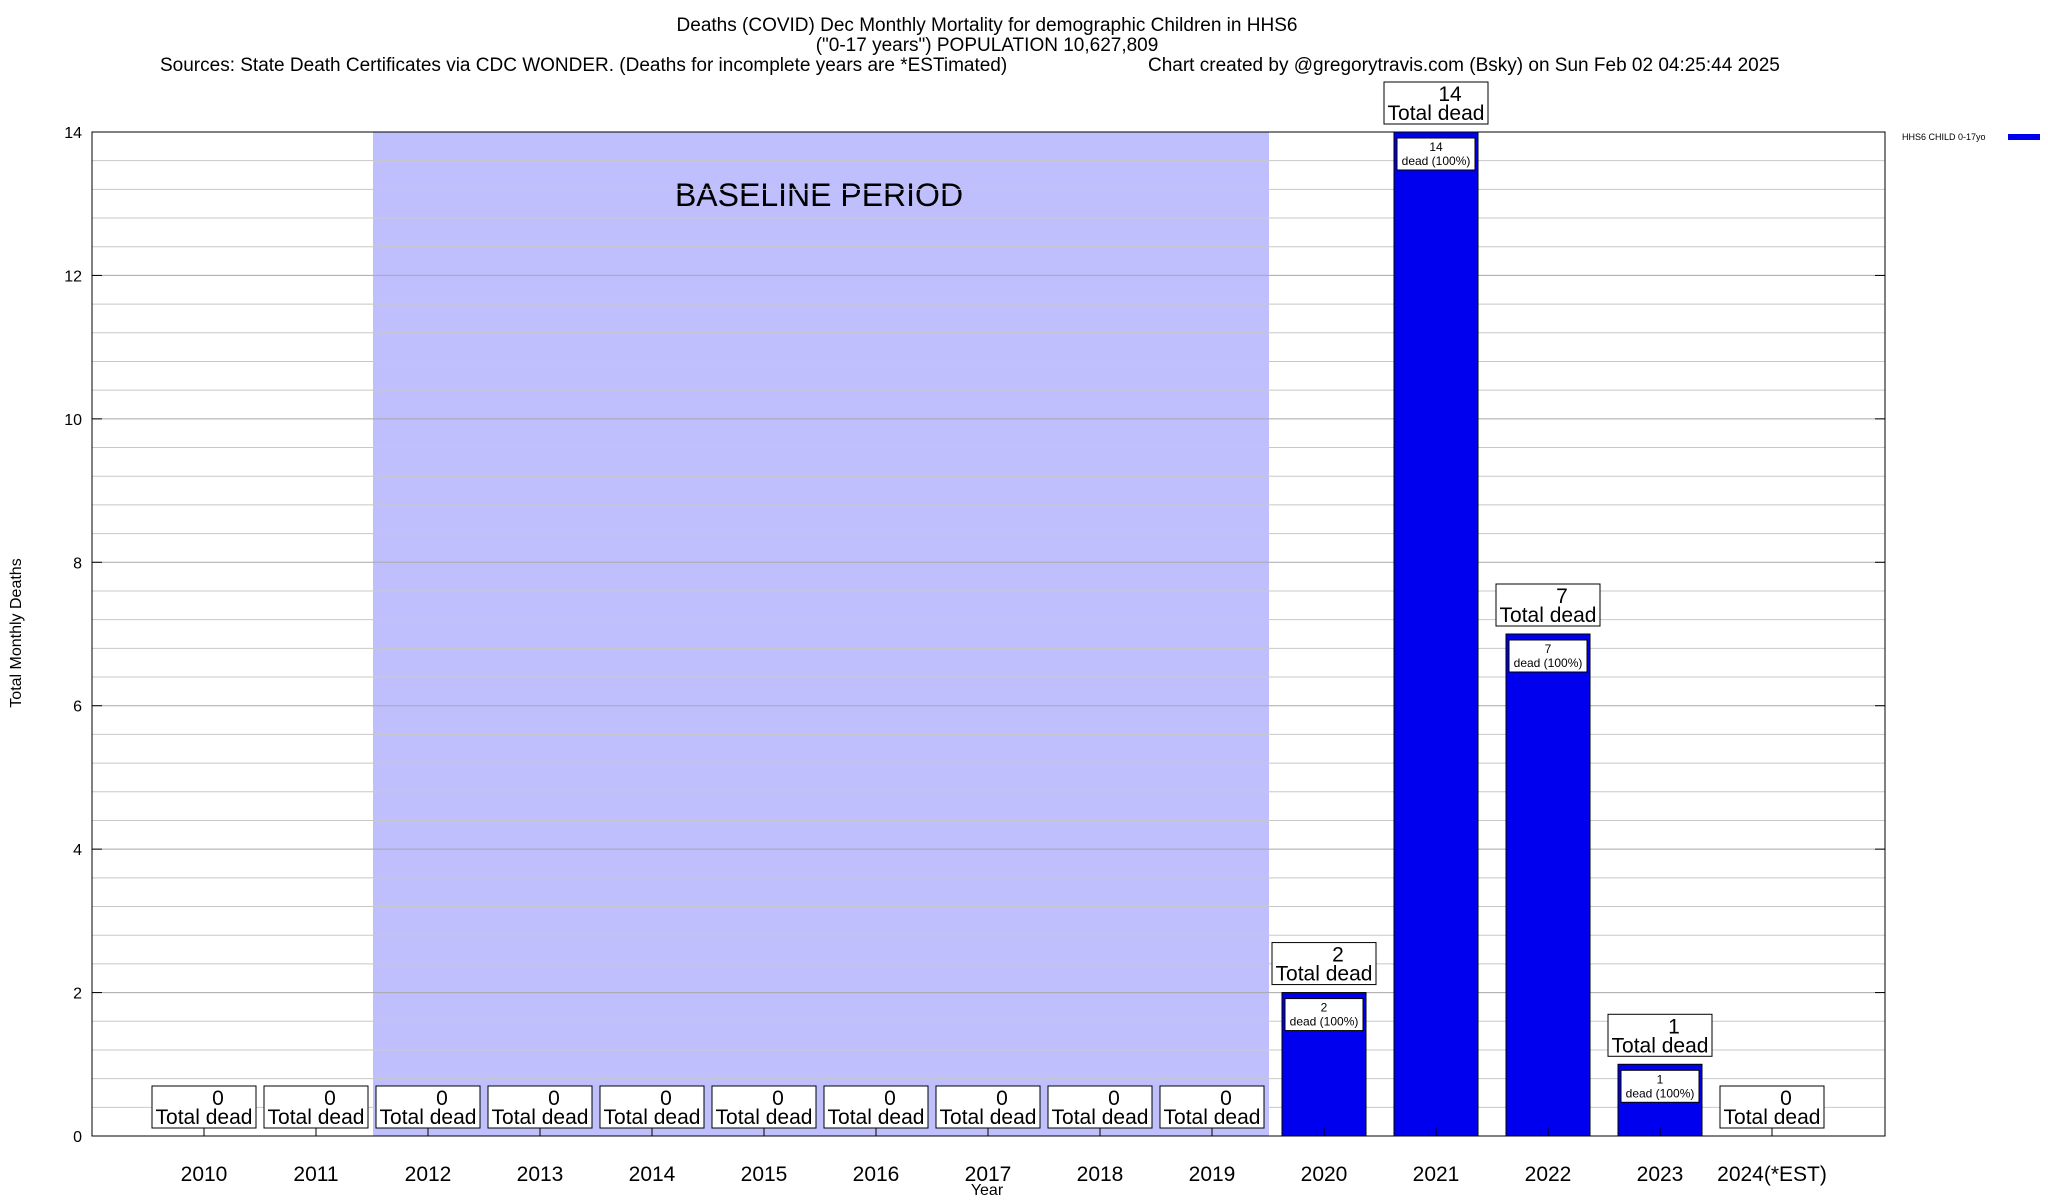 This screenshot has width=2048, height=1200. I want to click on y-tick-label: 12, so click(73, 276).